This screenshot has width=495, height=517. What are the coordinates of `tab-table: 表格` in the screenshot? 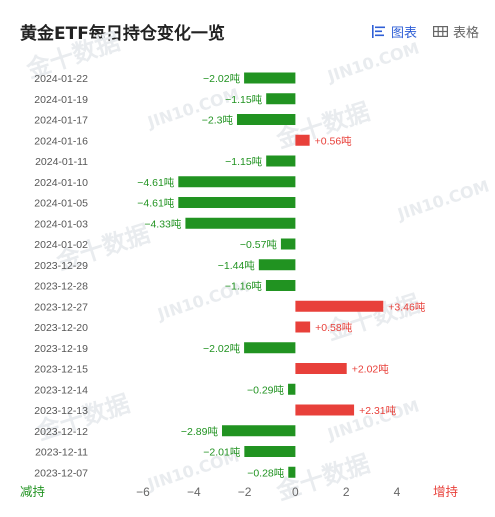 It's located at (455, 31).